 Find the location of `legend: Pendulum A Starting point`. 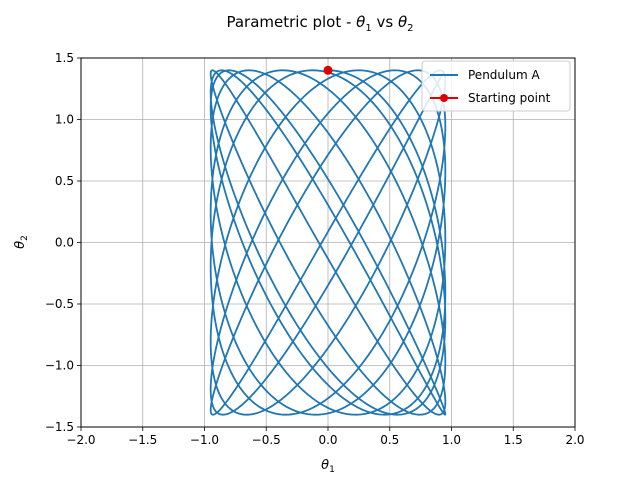

legend: Pendulum A Starting point is located at coordinates (496, 86).